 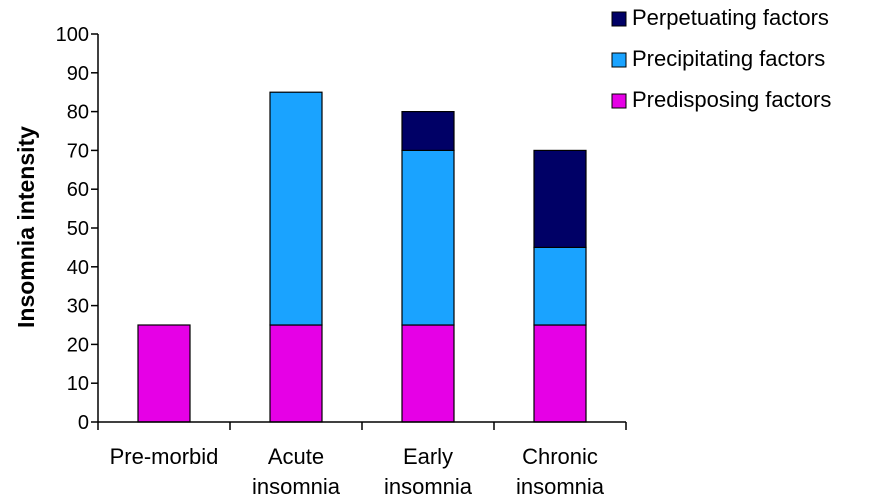 What do you see at coordinates (78, 268) in the screenshot?
I see `y-tick-label: 40` at bounding box center [78, 268].